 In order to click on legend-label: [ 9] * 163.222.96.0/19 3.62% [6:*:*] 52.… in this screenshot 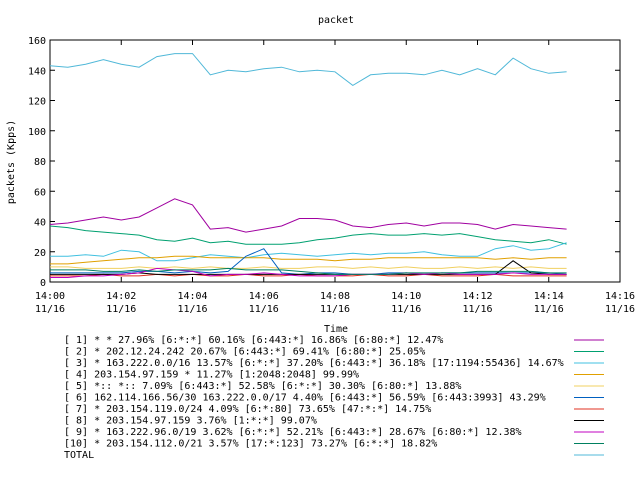, I will do `click(293, 432)`.